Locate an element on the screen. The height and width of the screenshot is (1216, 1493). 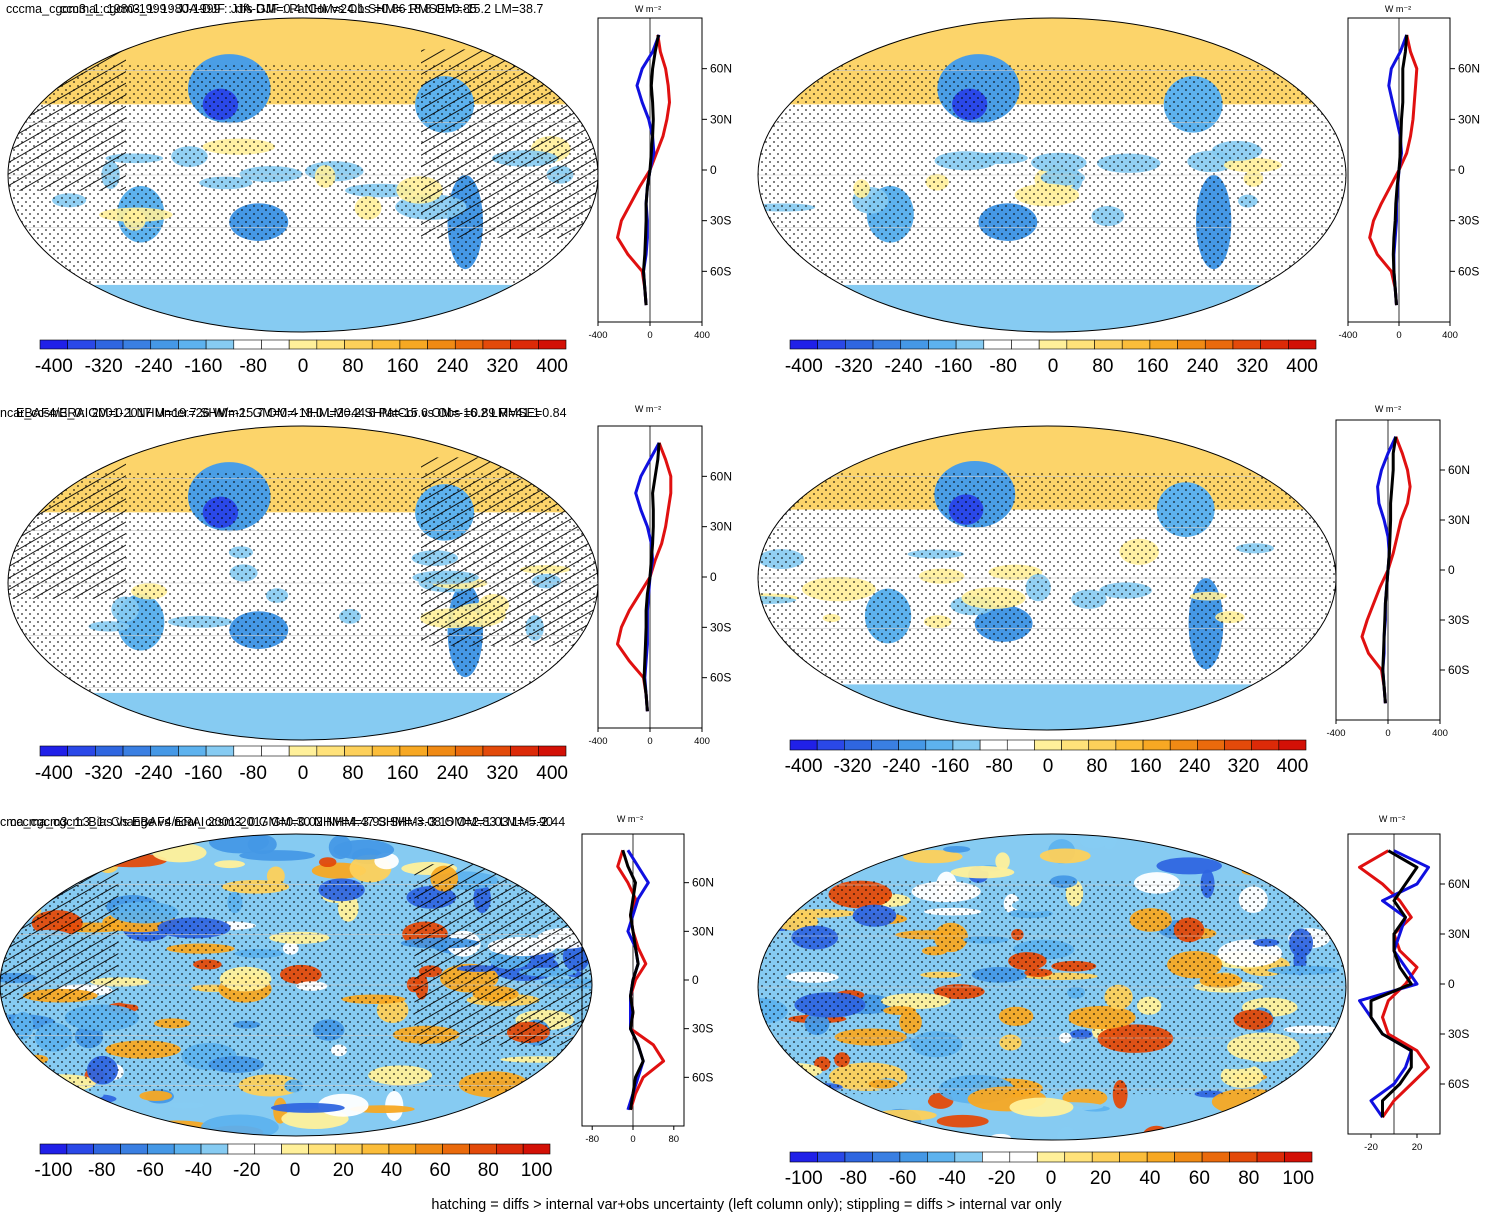
colorbar-tick-label: 60 is located at coordinates (1199, 1178).